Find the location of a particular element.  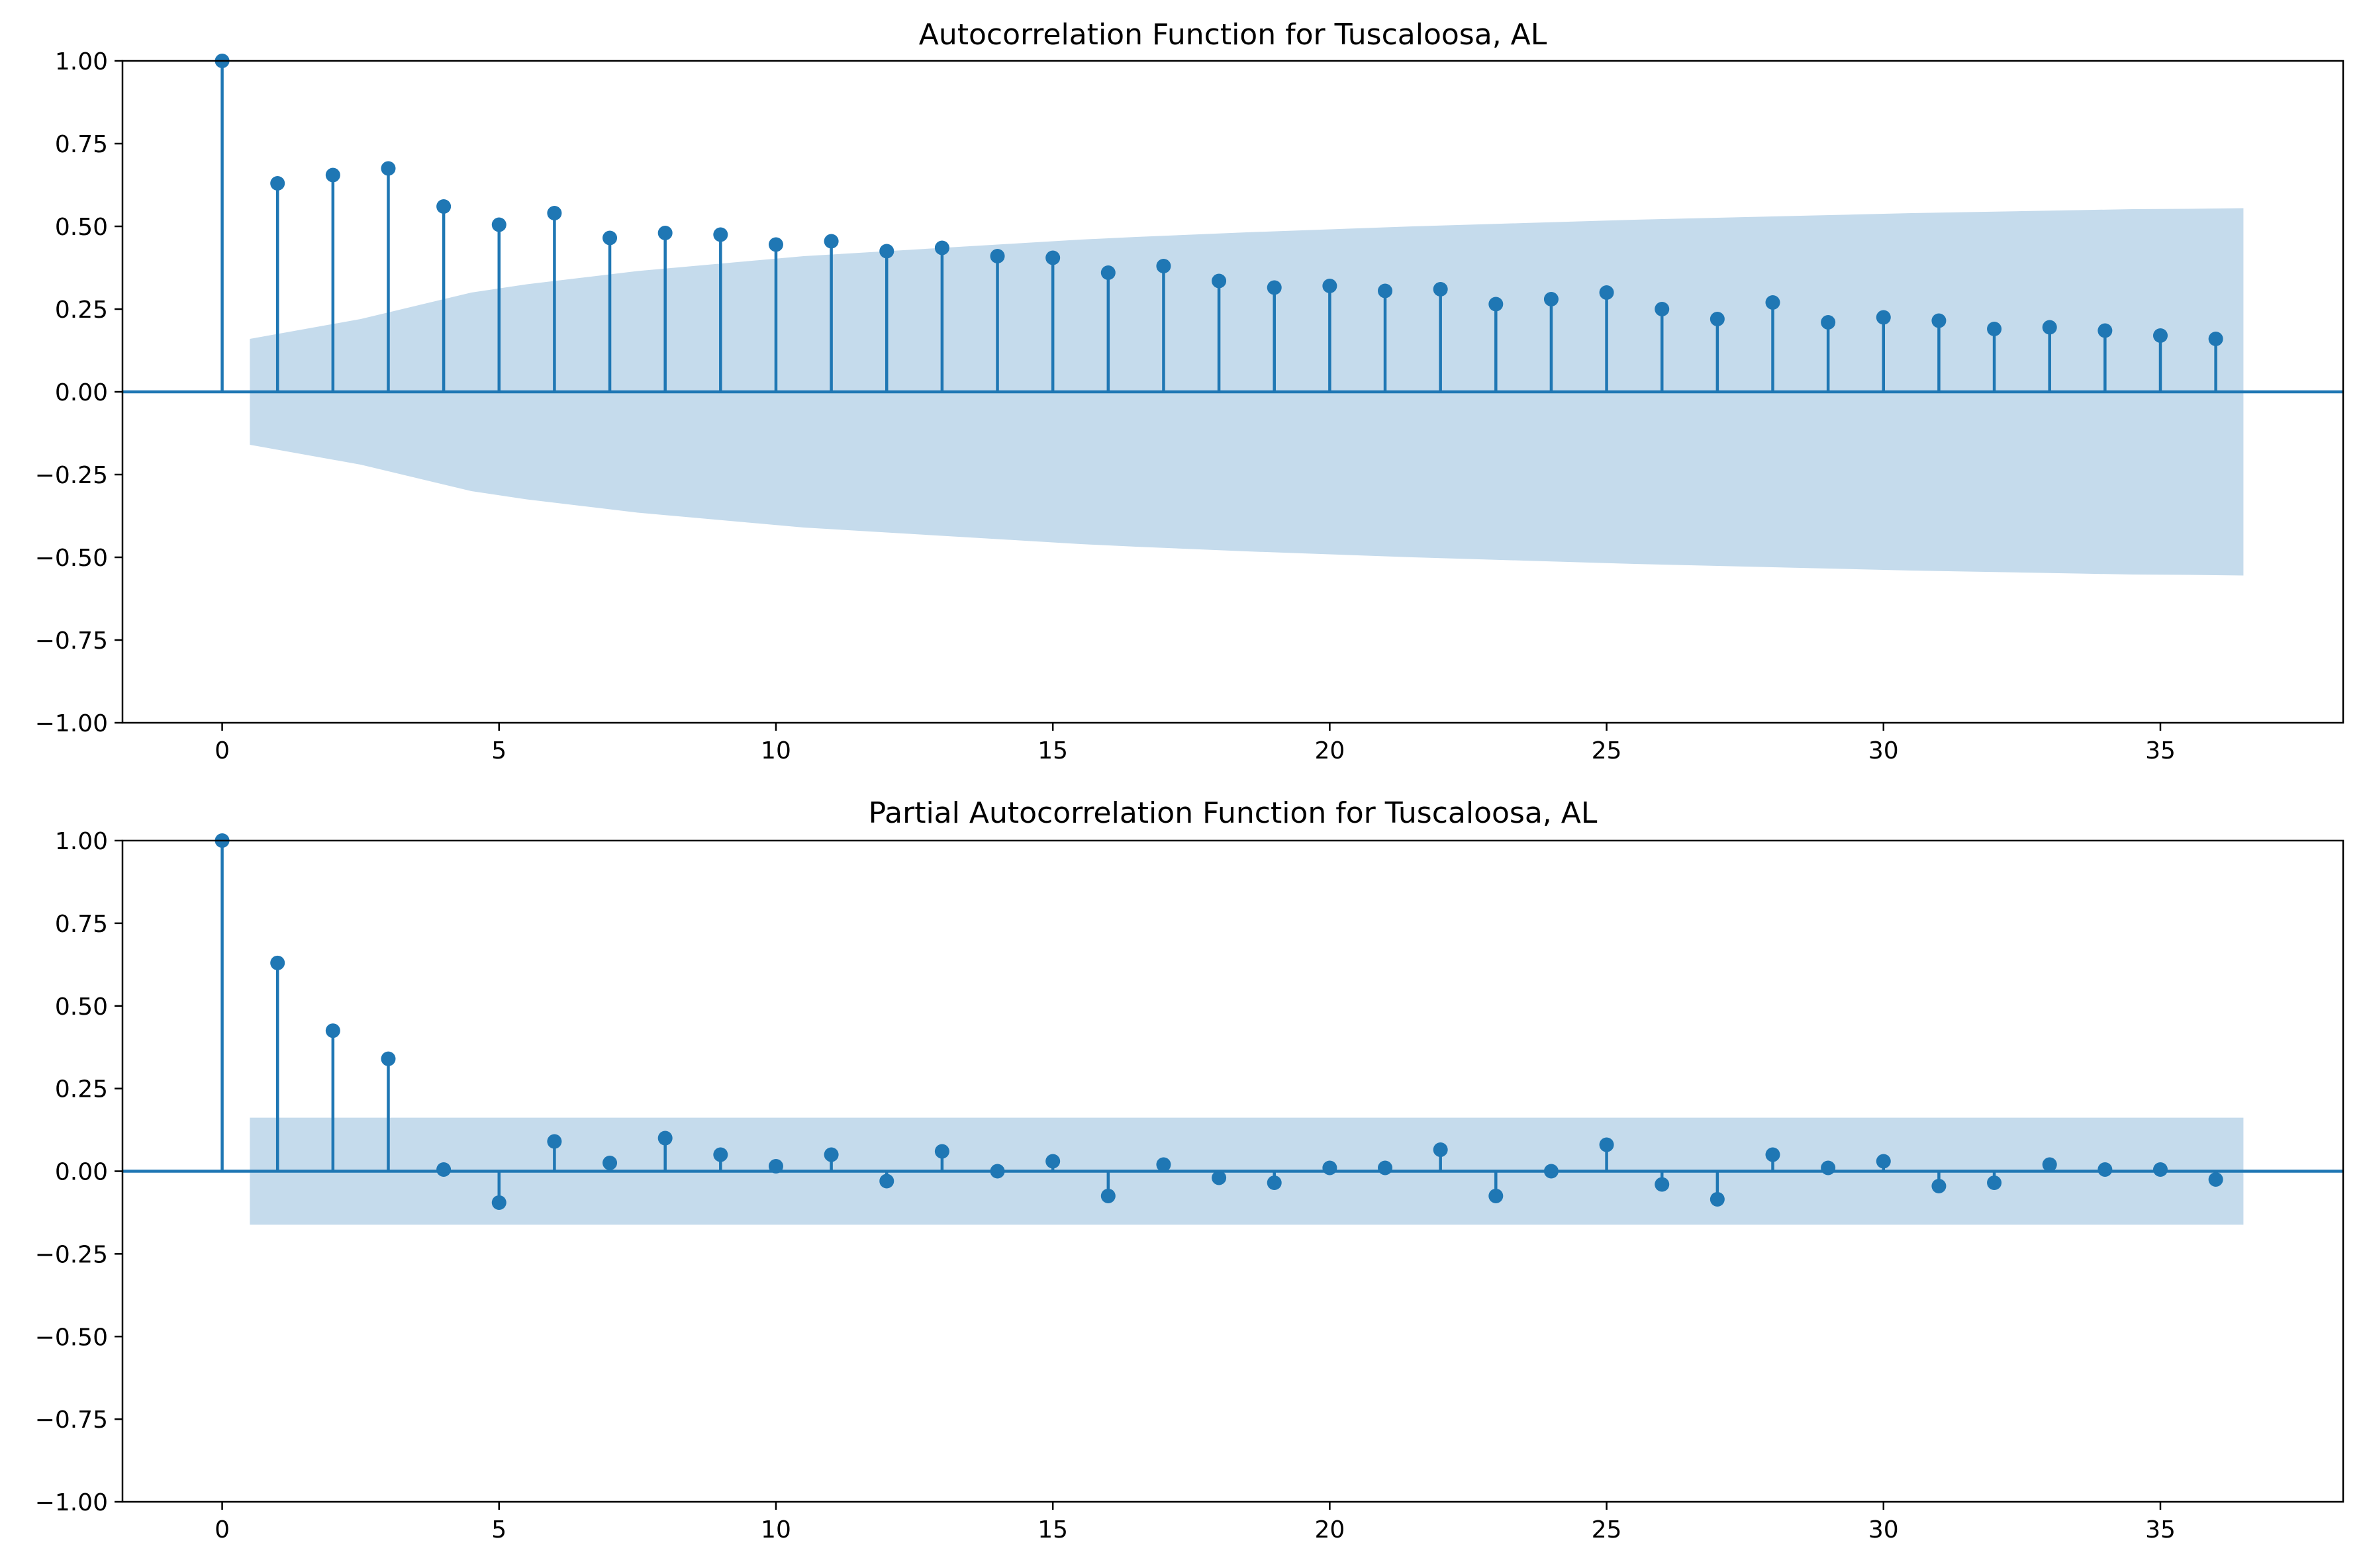

pacf-ytick-label: 1.00 is located at coordinates (81, 841).